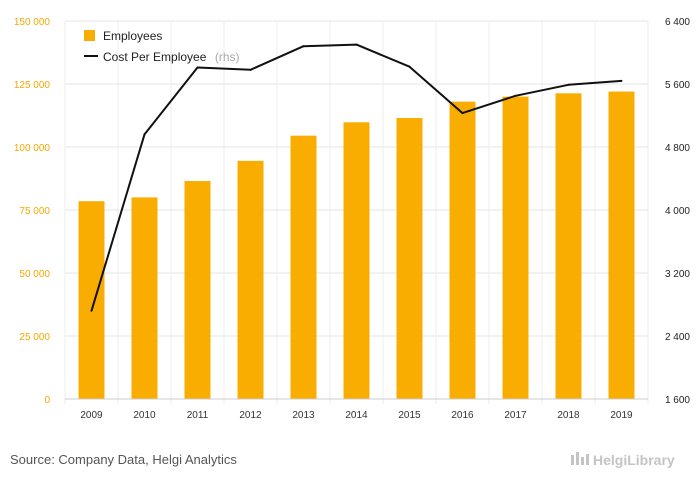 This screenshot has height=483, width=700. Describe the element at coordinates (162, 47) in the screenshot. I see `legend: Employees Cost Per Employee (rhs)` at that location.